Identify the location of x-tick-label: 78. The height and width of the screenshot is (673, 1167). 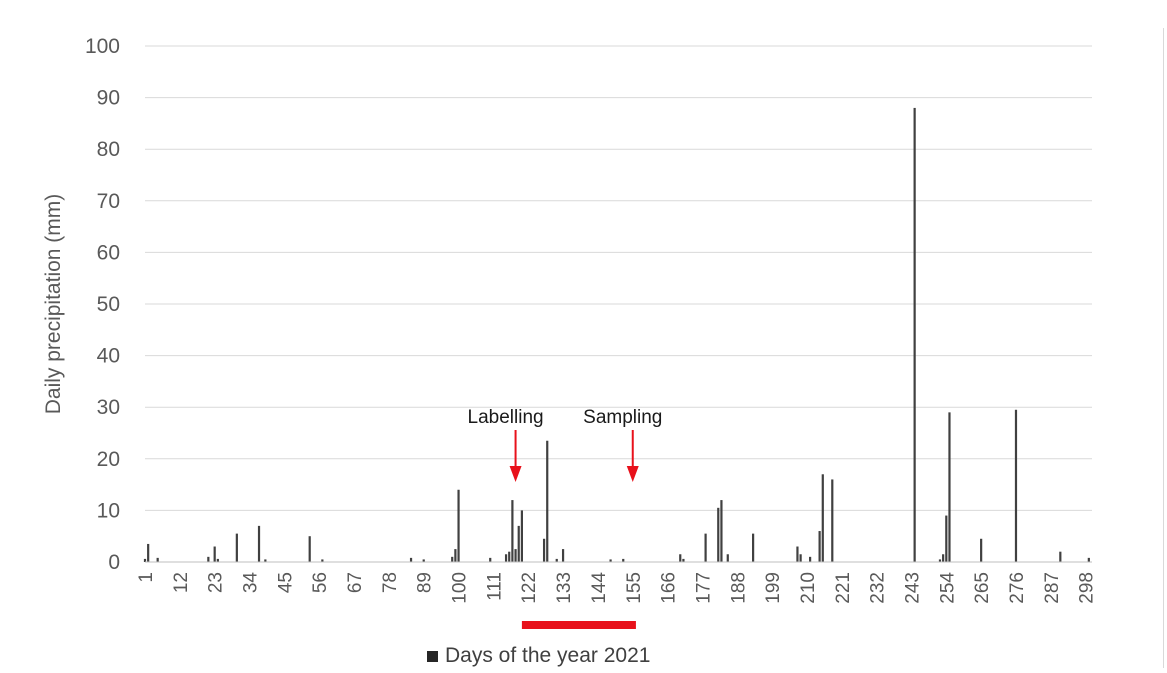
(390, 582).